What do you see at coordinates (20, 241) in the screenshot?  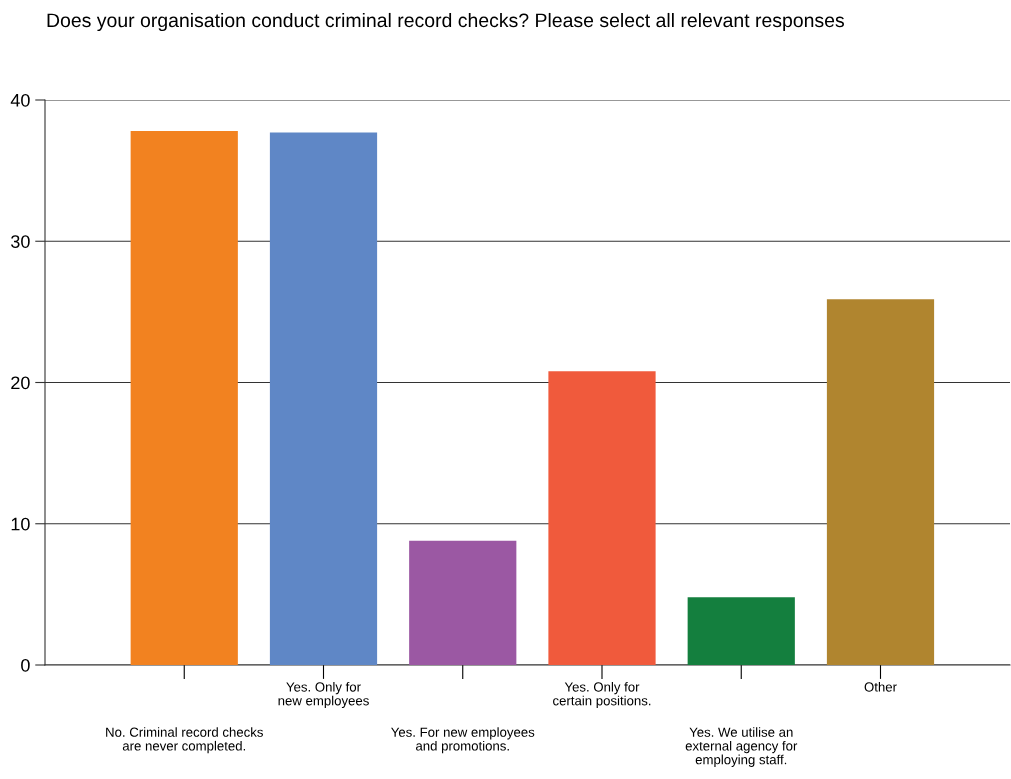 I see `y-tick-label: 30` at bounding box center [20, 241].